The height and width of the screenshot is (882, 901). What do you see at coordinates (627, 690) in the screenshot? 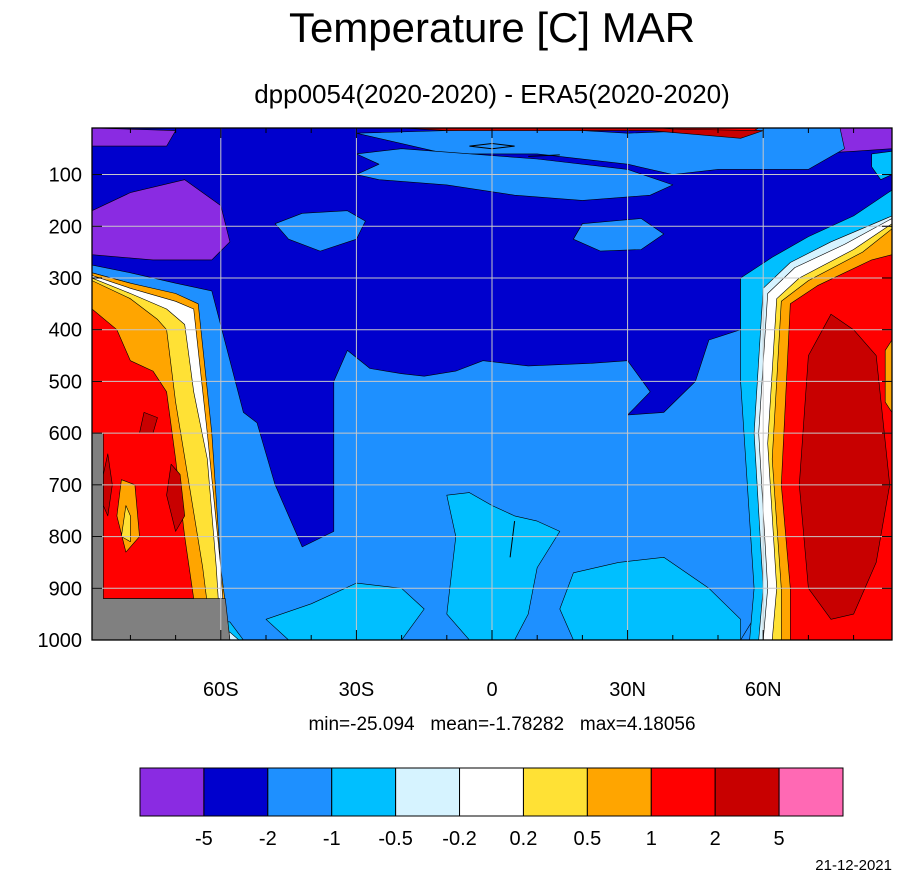
I see `x-tick-label: 30N` at bounding box center [627, 690].